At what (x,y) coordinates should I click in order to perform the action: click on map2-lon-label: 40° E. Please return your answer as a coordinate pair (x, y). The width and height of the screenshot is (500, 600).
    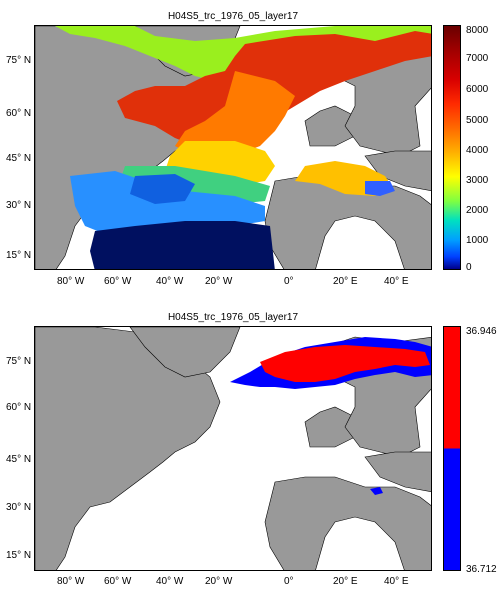
    Looking at the image, I should click on (396, 581).